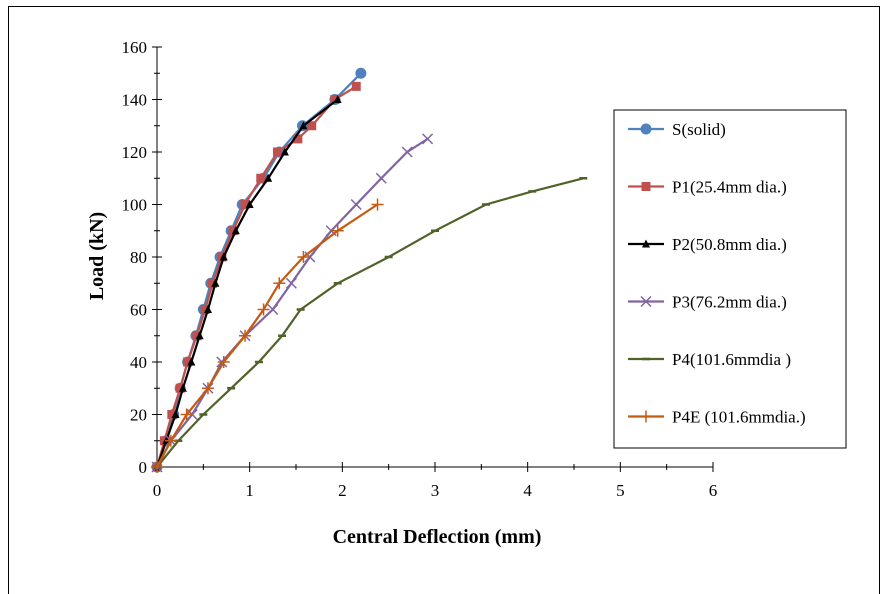 Image resolution: width=883 pixels, height=594 pixels. I want to click on legend-label: S(solid), so click(699, 129).